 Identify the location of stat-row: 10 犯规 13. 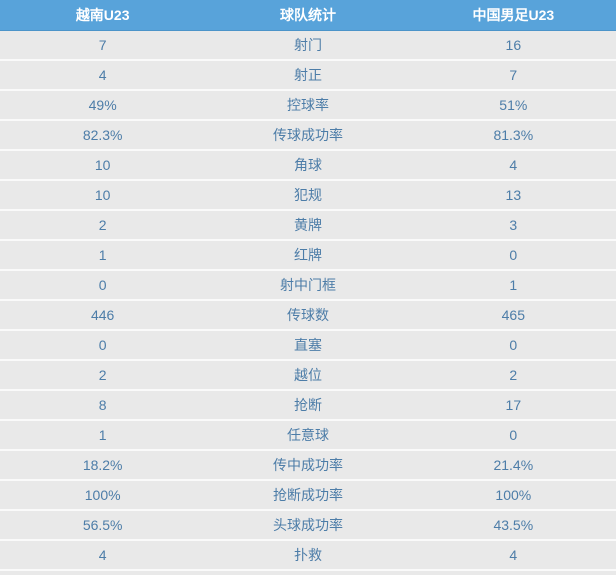
(308, 196).